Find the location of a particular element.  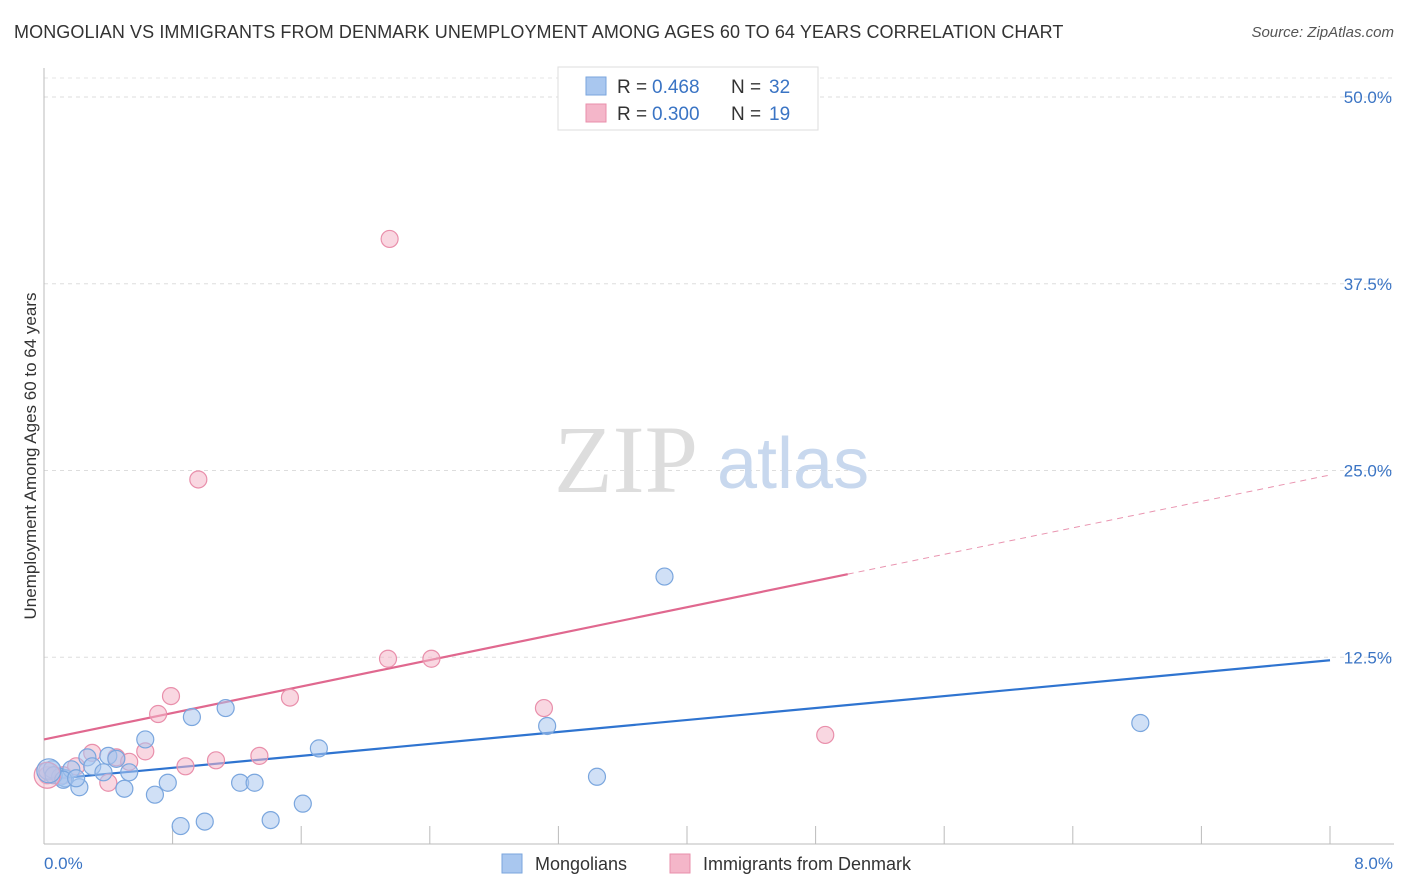

legend-top-n-value-0: 32 is located at coordinates (779, 87).